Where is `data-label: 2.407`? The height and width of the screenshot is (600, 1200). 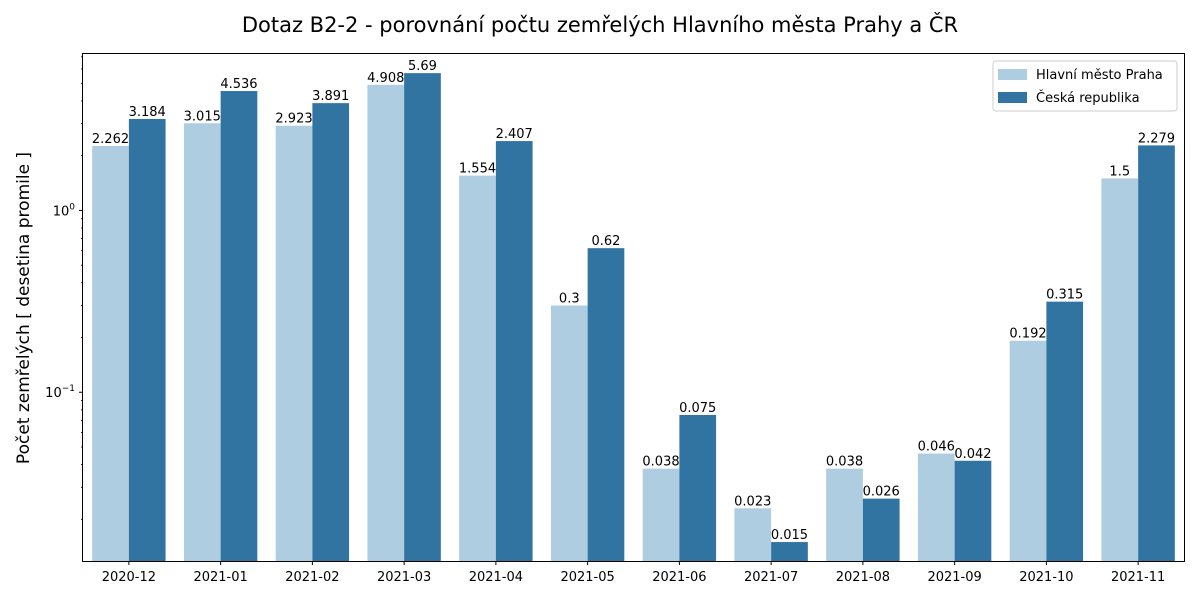 data-label: 2.407 is located at coordinates (514, 134).